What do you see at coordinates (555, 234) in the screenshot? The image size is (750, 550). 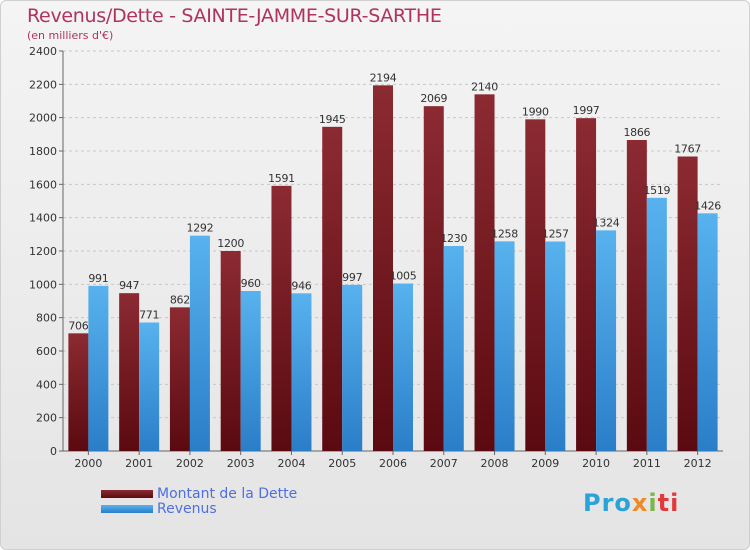 I see `data-label: 1257` at bounding box center [555, 234].